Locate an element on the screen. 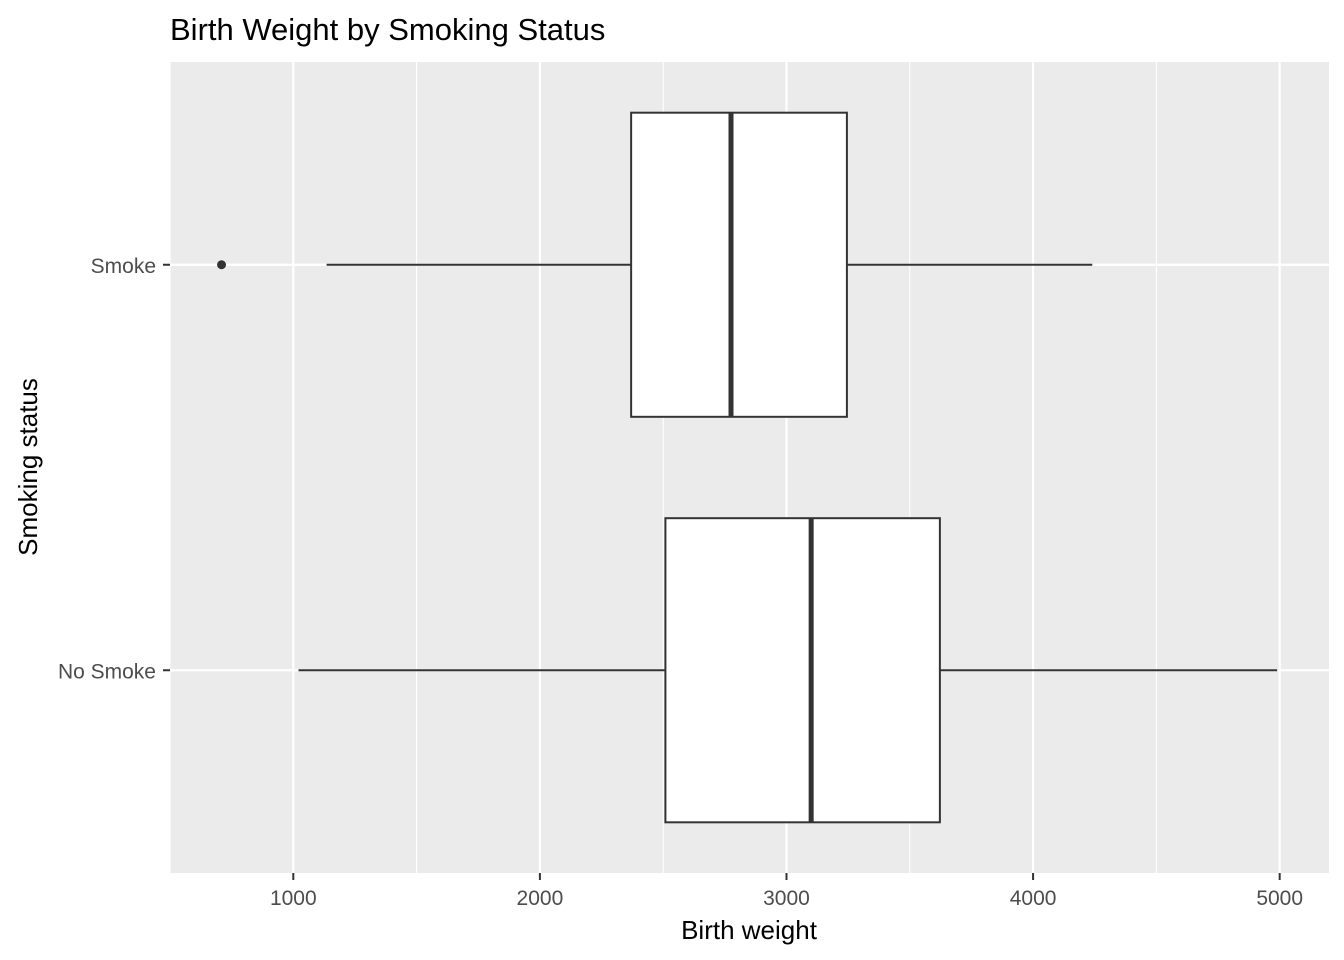  x-tick-label: 1000 is located at coordinates (293, 898).